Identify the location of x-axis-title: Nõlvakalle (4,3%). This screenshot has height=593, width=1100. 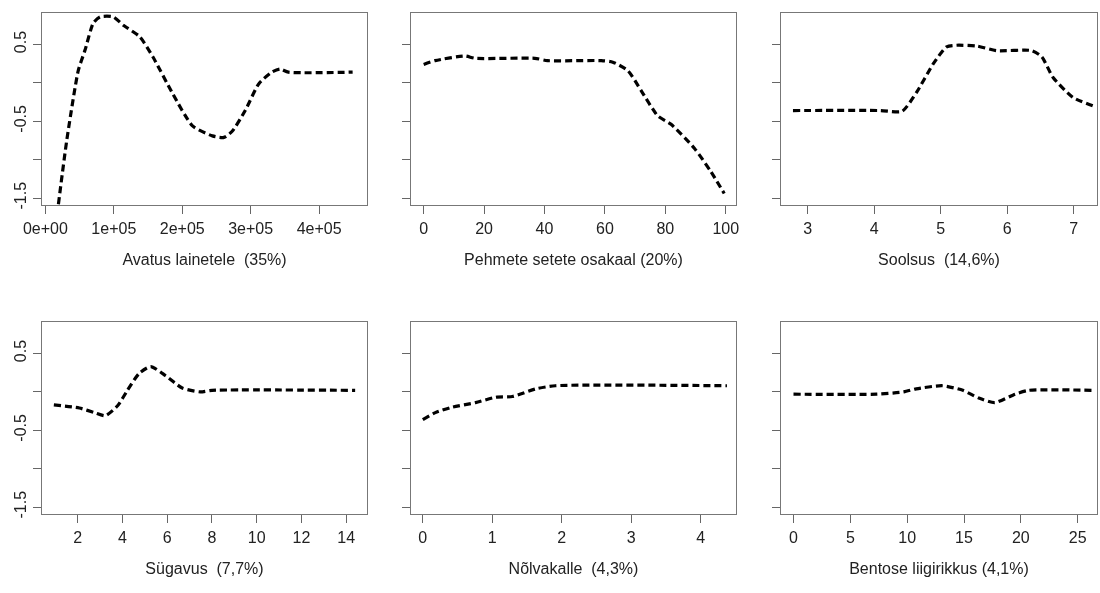
(573, 569).